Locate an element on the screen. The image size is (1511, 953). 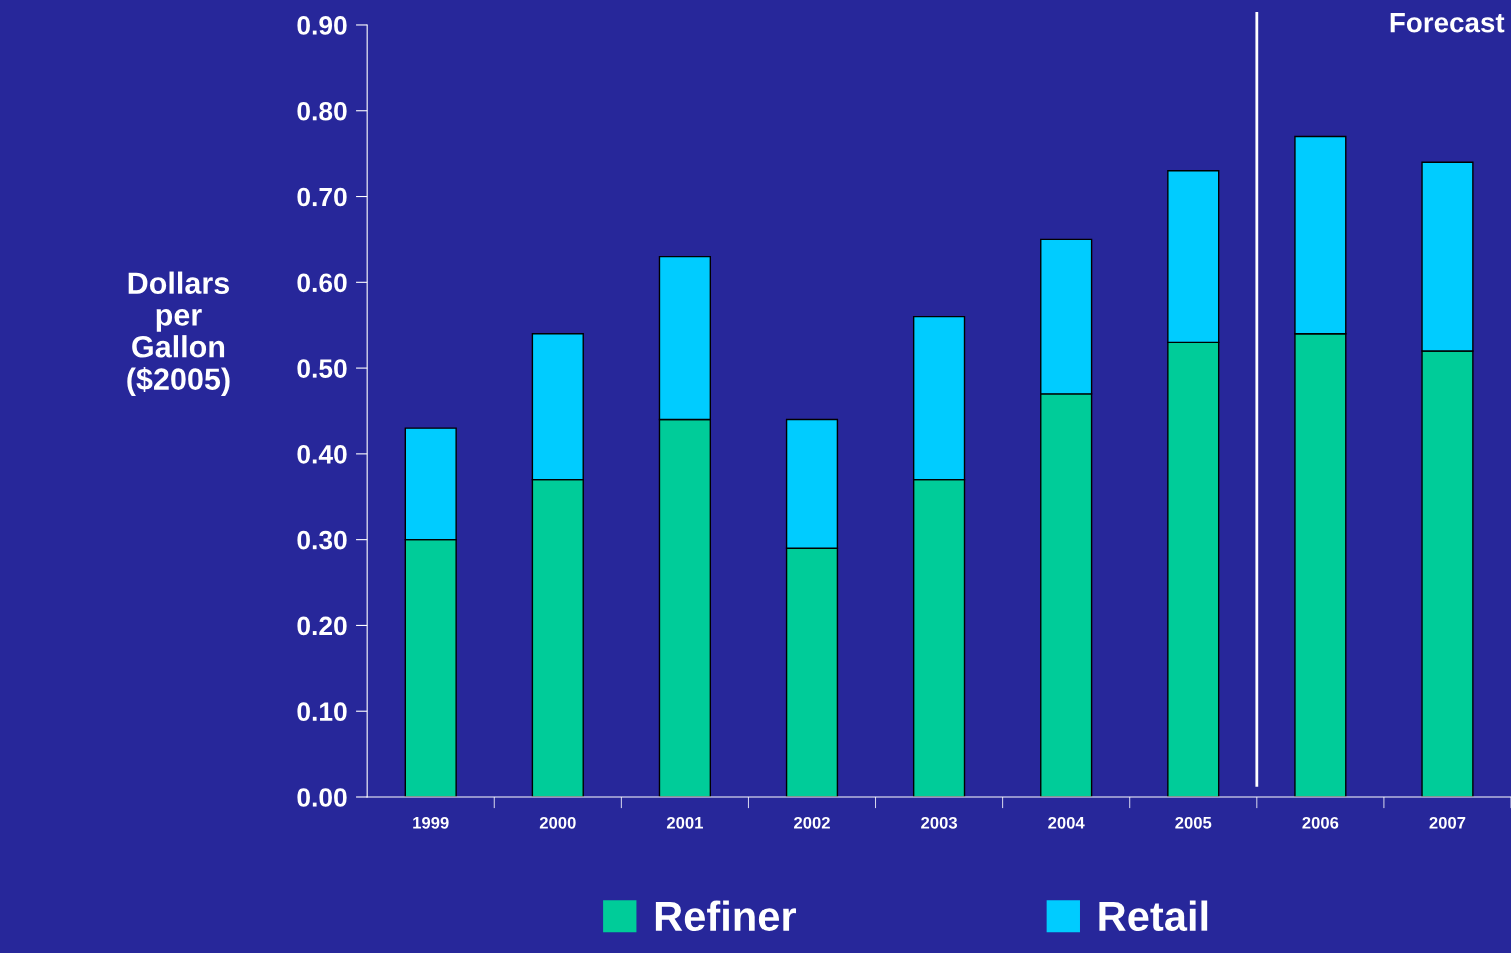
y-tick-label: 0.50 is located at coordinates (322, 368).